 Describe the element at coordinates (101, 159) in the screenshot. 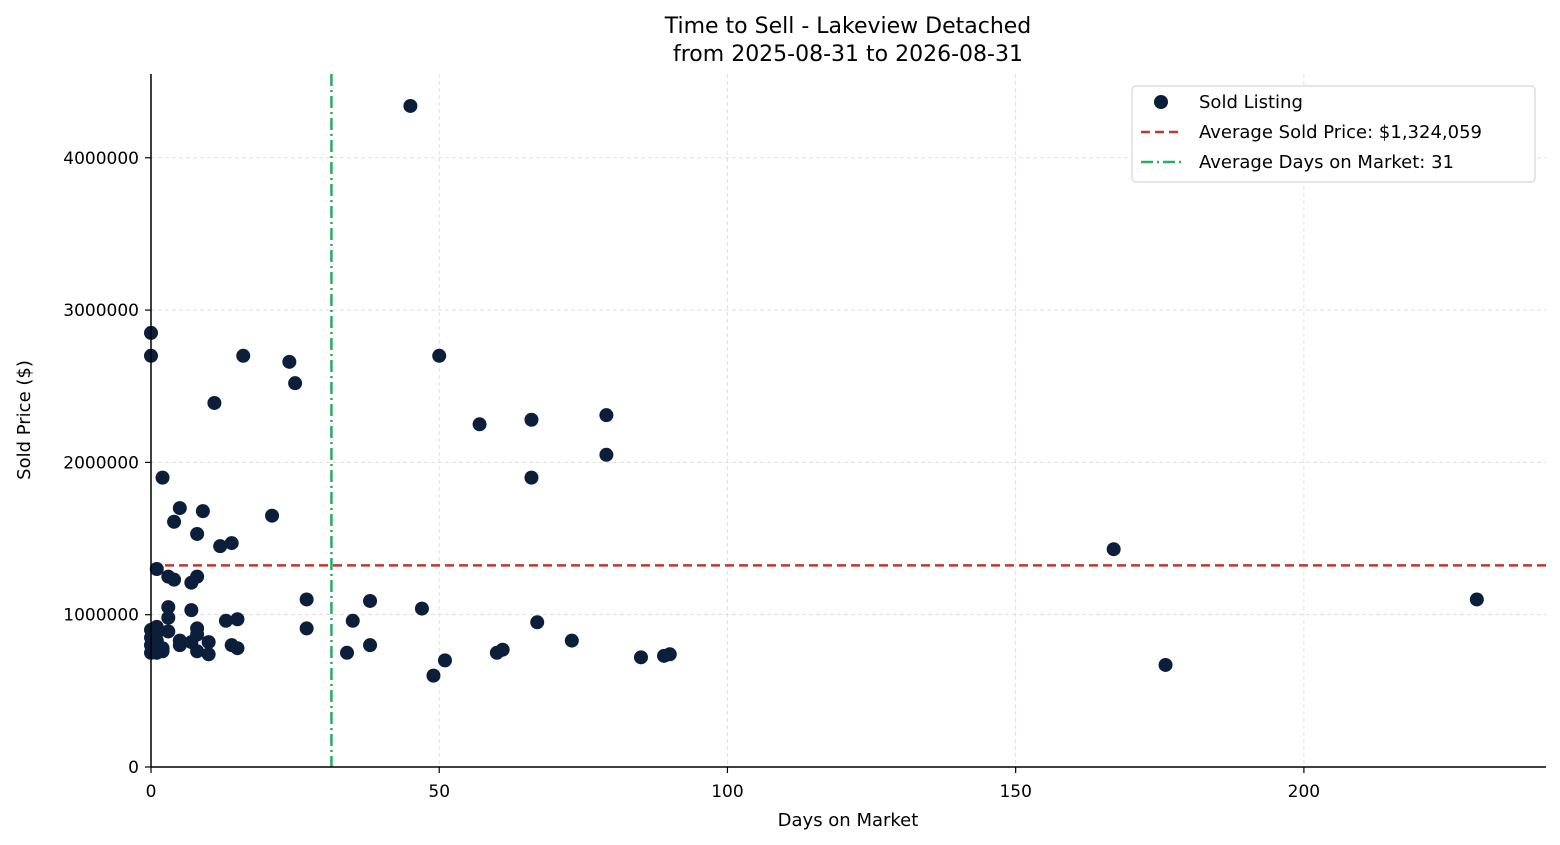

I see `y-tick-label: 4000000` at that location.